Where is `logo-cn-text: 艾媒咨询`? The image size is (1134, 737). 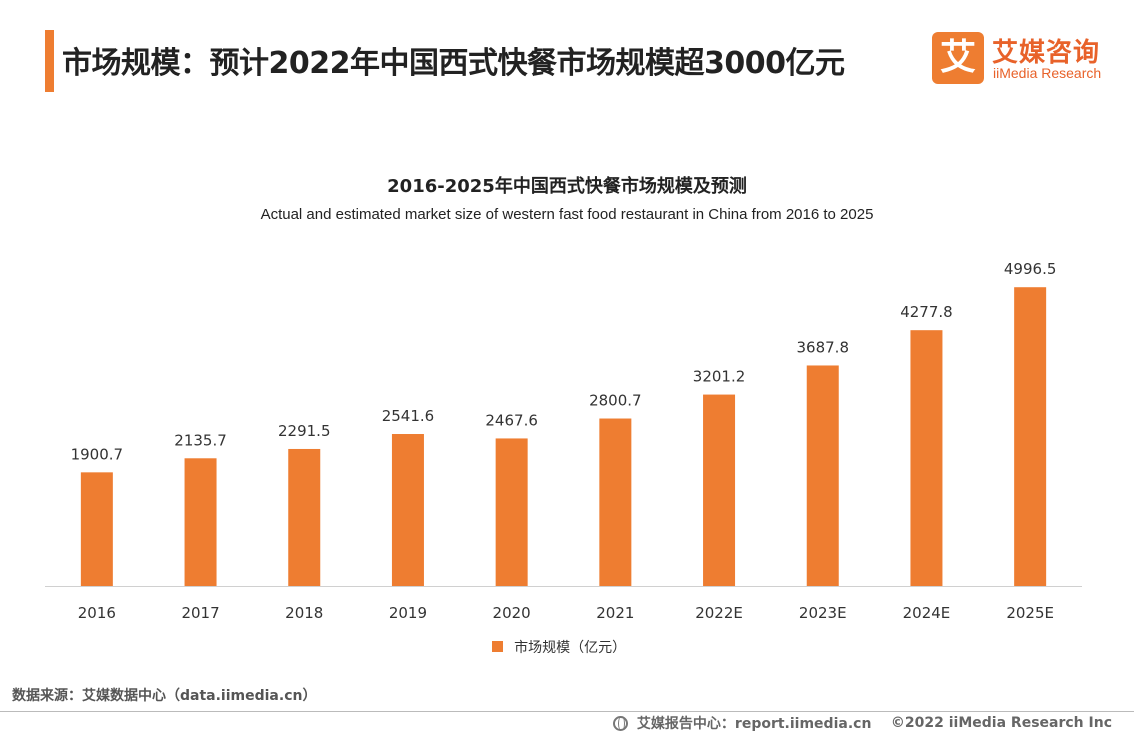 logo-cn-text: 艾媒咨询 is located at coordinates (1046, 53).